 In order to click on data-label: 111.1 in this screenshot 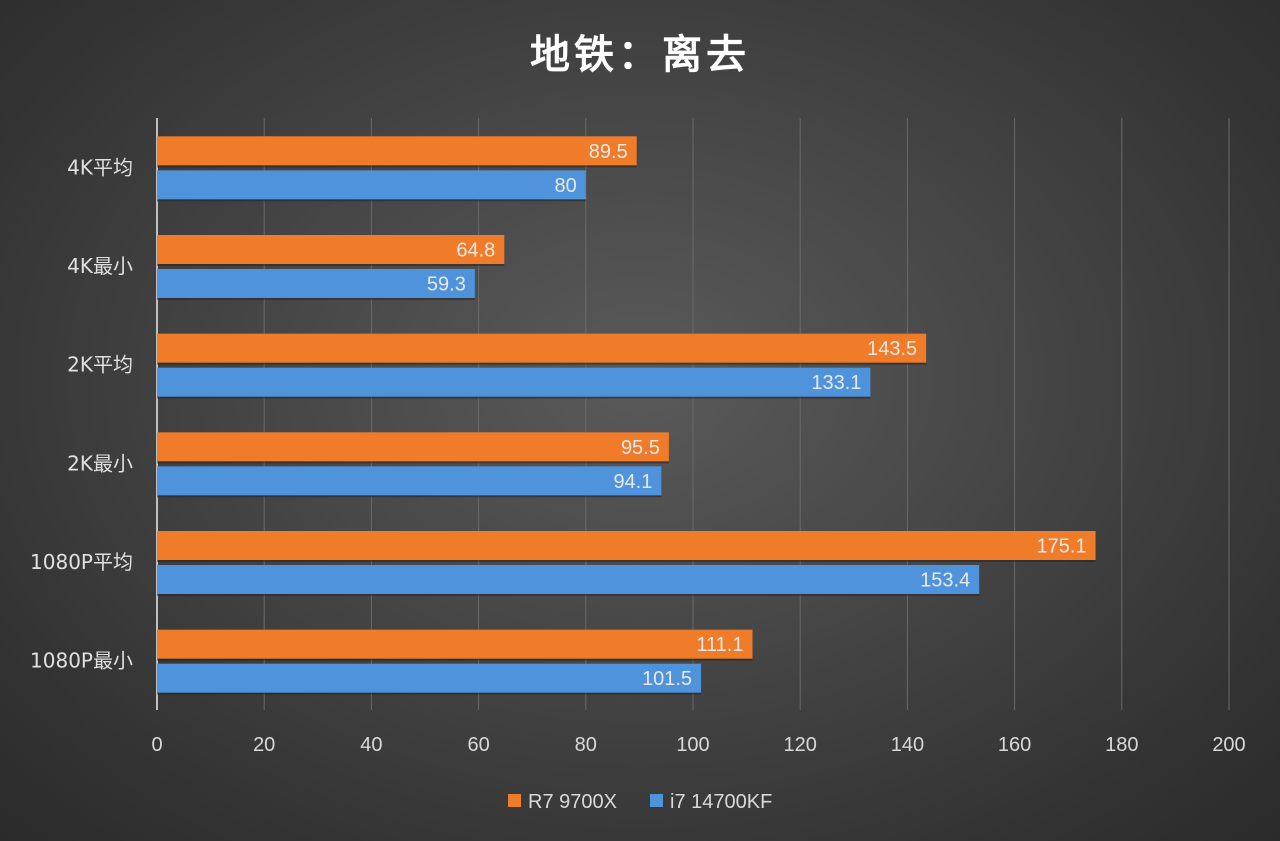, I will do `click(719, 645)`.